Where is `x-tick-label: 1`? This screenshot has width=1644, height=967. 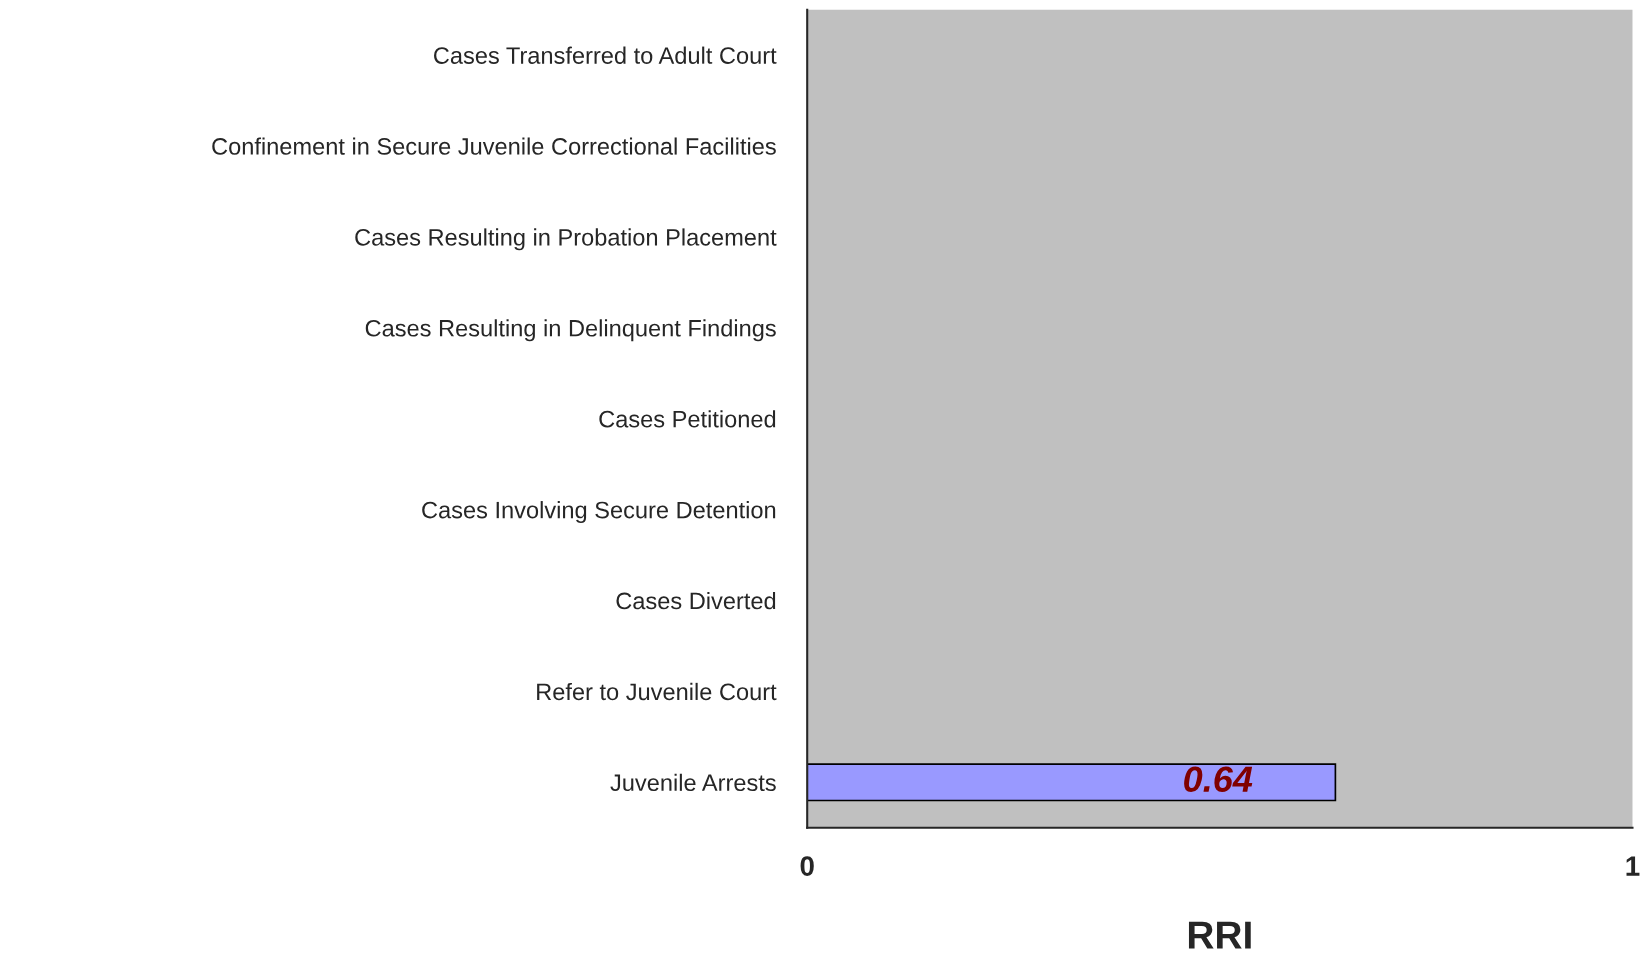 x-tick-label: 1 is located at coordinates (1633, 866).